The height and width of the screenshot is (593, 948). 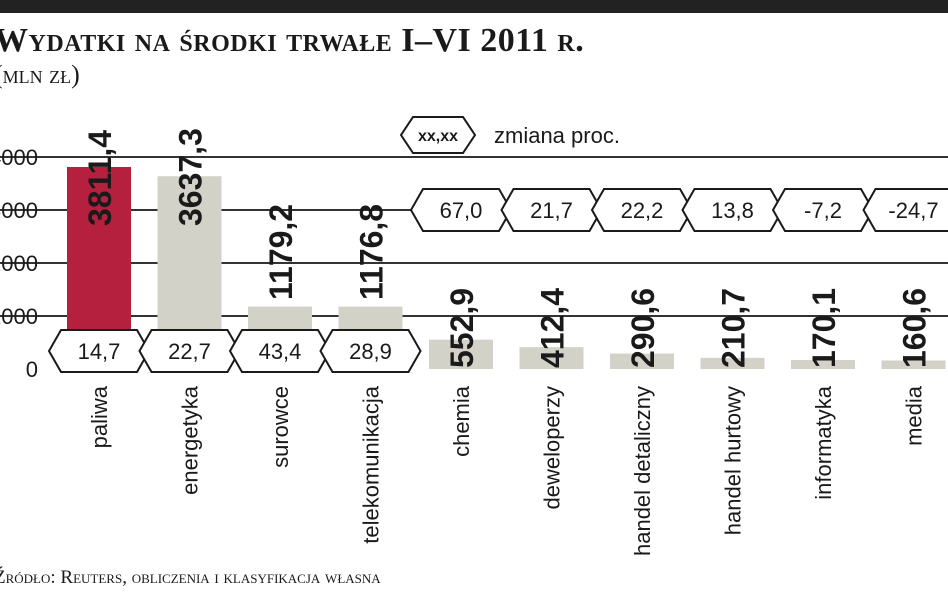 What do you see at coordinates (40, 74) in the screenshot?
I see `unit-label: (mln zł)` at bounding box center [40, 74].